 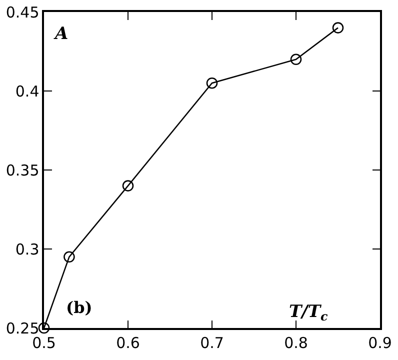 I want to click on x-tick-label: 0.9, so click(x=380, y=343).